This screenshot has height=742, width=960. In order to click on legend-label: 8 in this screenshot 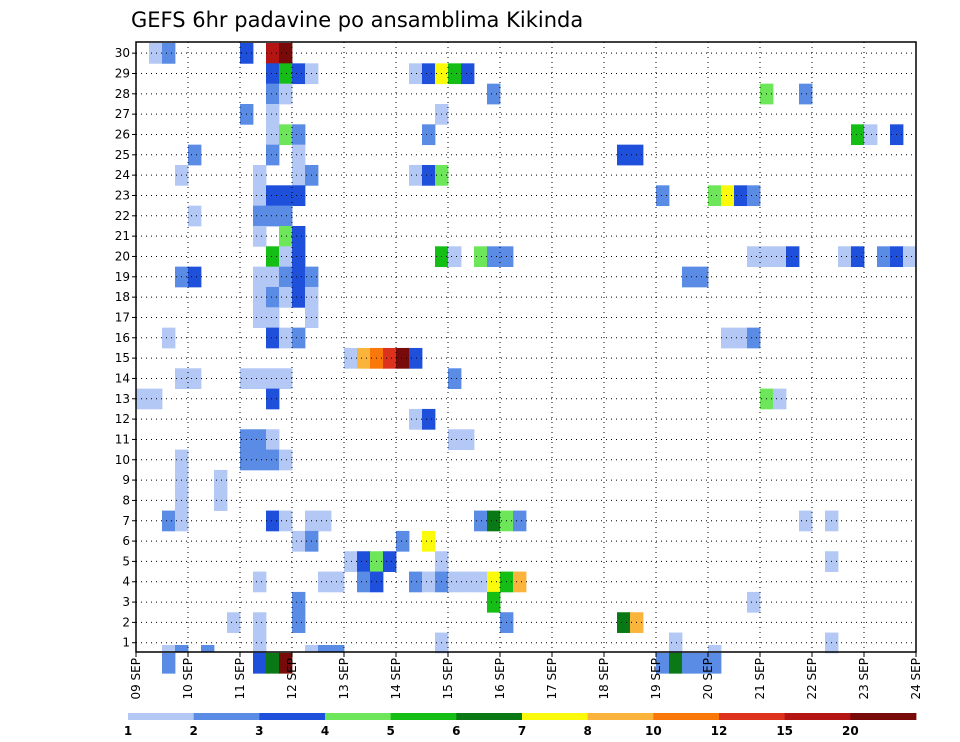, I will do `click(587, 731)`.